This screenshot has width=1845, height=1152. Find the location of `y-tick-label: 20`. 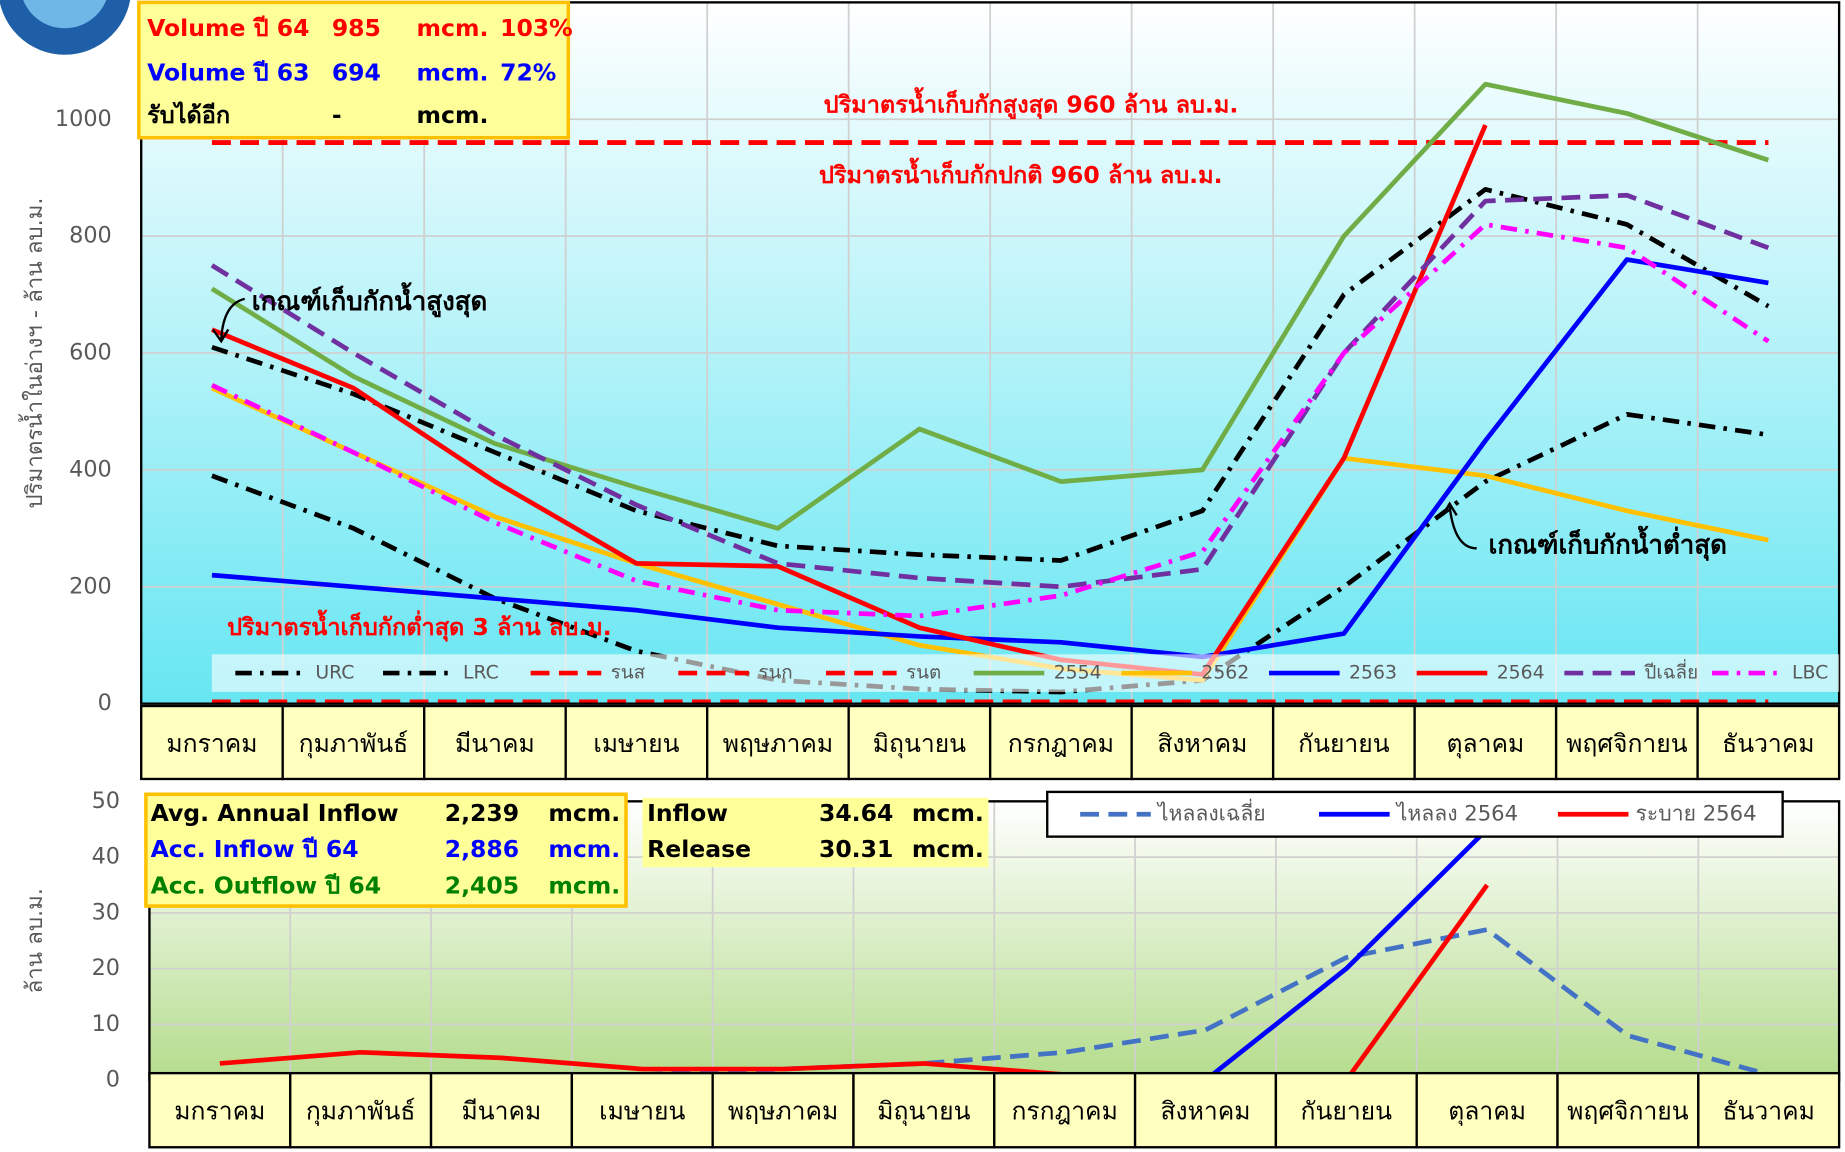

y-tick-label: 20 is located at coordinates (106, 968).